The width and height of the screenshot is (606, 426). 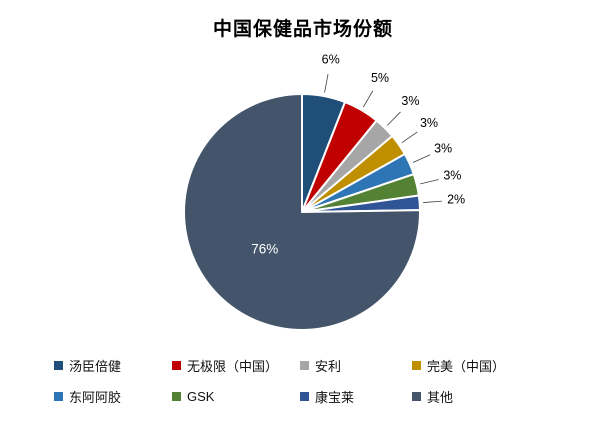 I want to click on legend-label: 完美（中国）, so click(x=466, y=366).